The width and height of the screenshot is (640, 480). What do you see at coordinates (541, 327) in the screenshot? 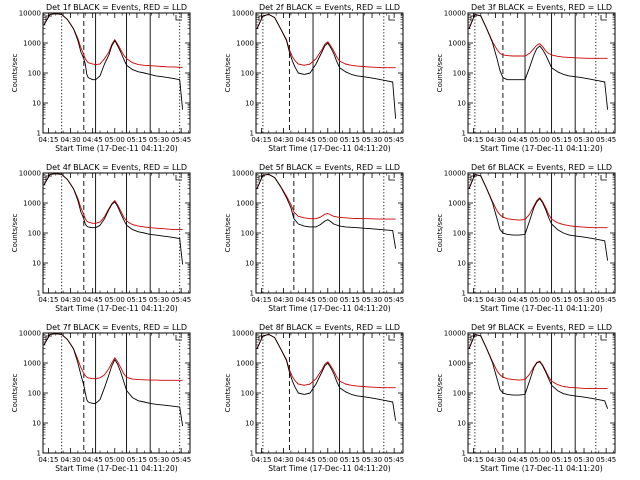
I see `panel-title: Det 9f BLACK = Events, RED = LLD` at bounding box center [541, 327].